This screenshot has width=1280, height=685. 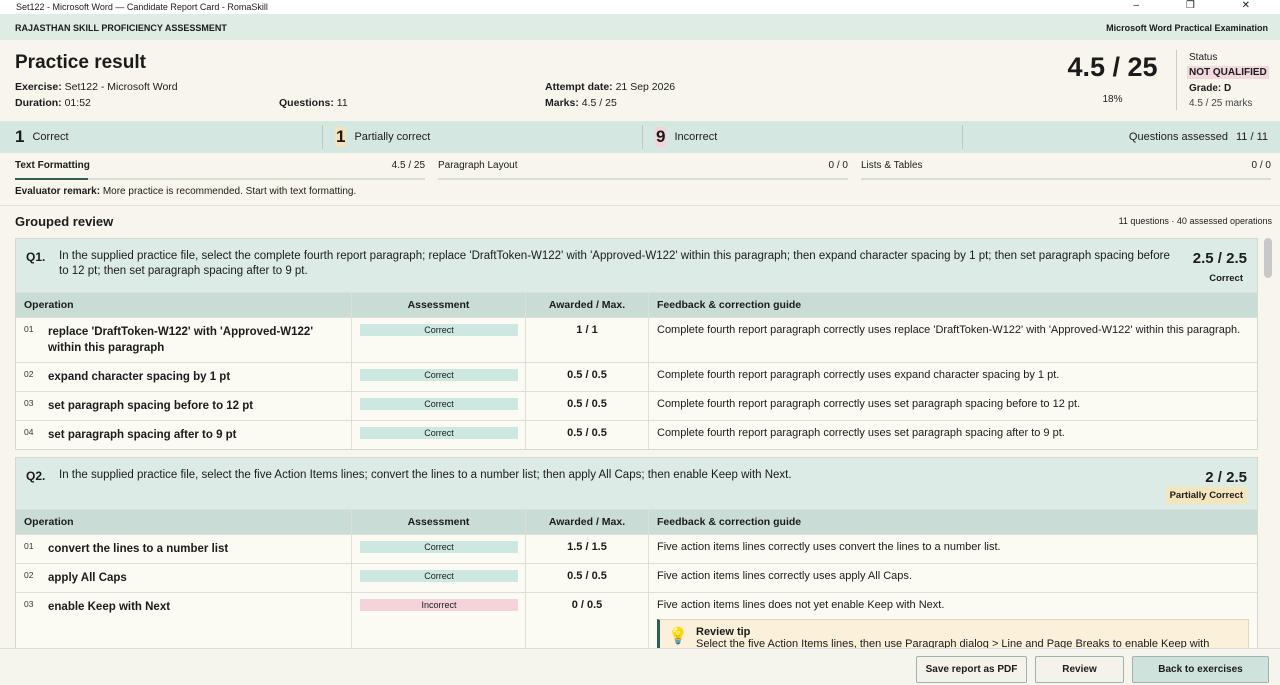 What do you see at coordinates (220, 170) in the screenshot?
I see `section: Text Formatting 4.5 / 25` at bounding box center [220, 170].